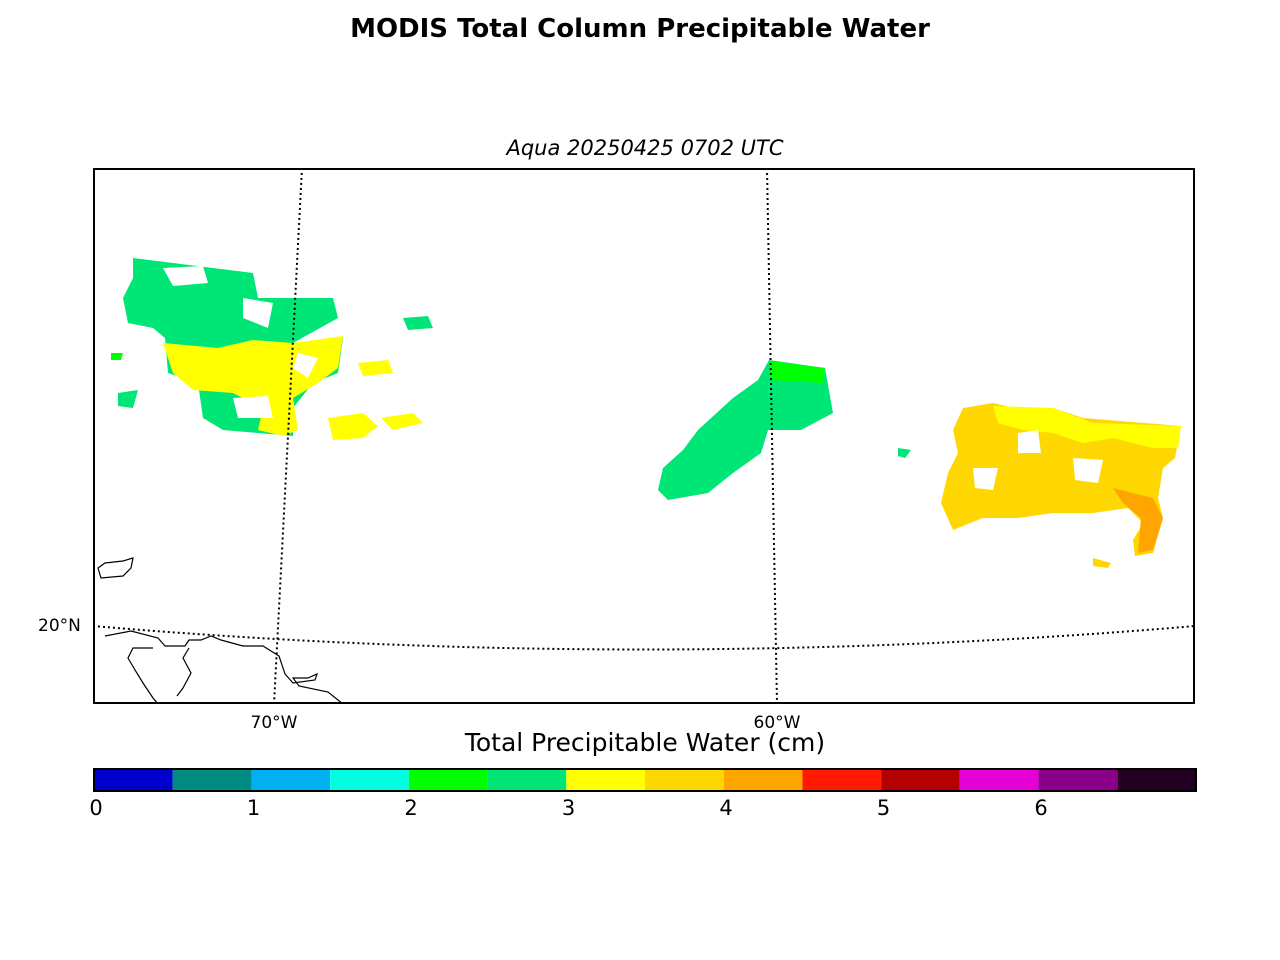 The image size is (1280, 960). I want to click on colorbar-tick-label: 6, so click(1041, 808).